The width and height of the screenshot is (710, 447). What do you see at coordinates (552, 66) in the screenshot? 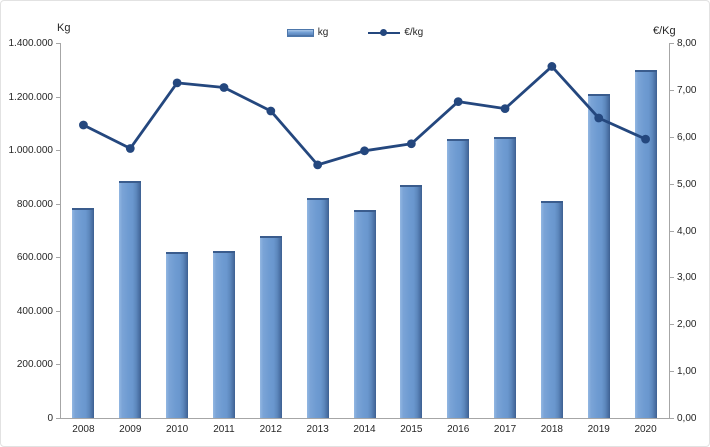
I see `price-point-2018` at bounding box center [552, 66].